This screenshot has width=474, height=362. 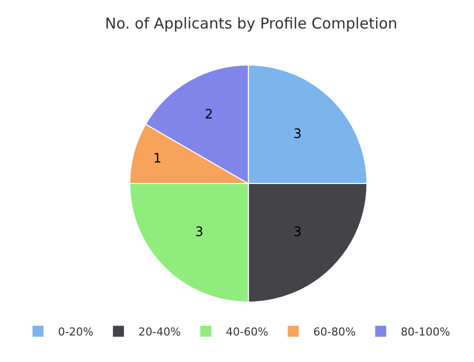 What do you see at coordinates (159, 332) in the screenshot?
I see `legend-label: 20-40%` at bounding box center [159, 332].